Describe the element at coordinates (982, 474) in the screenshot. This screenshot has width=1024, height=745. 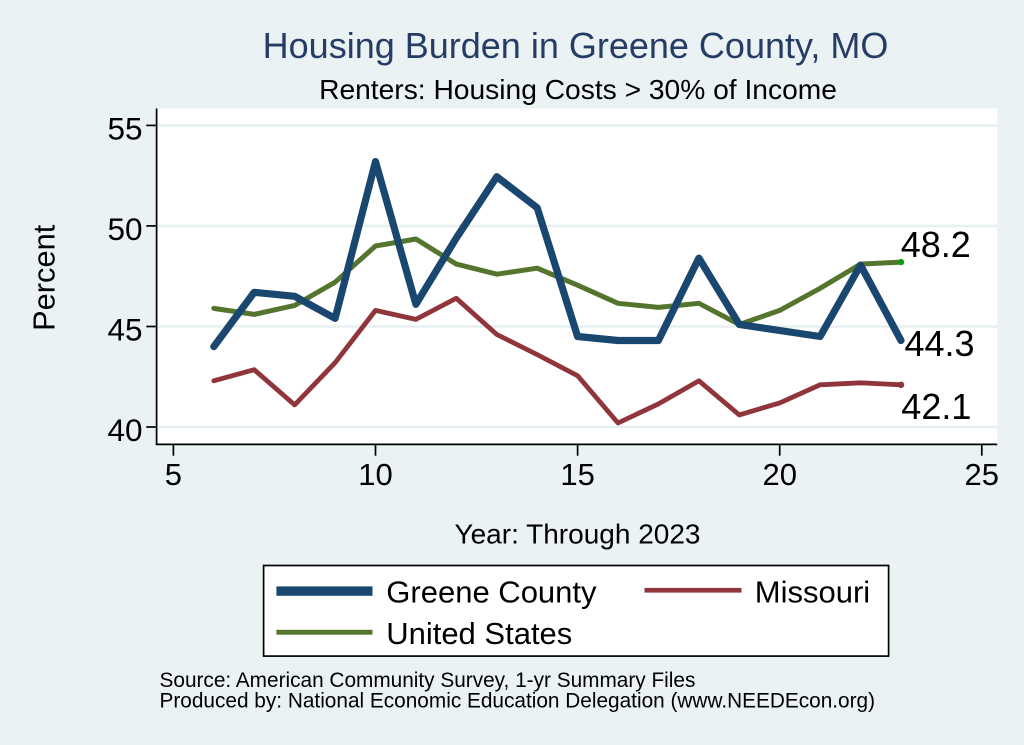
I see `svg-text: 25` at that location.